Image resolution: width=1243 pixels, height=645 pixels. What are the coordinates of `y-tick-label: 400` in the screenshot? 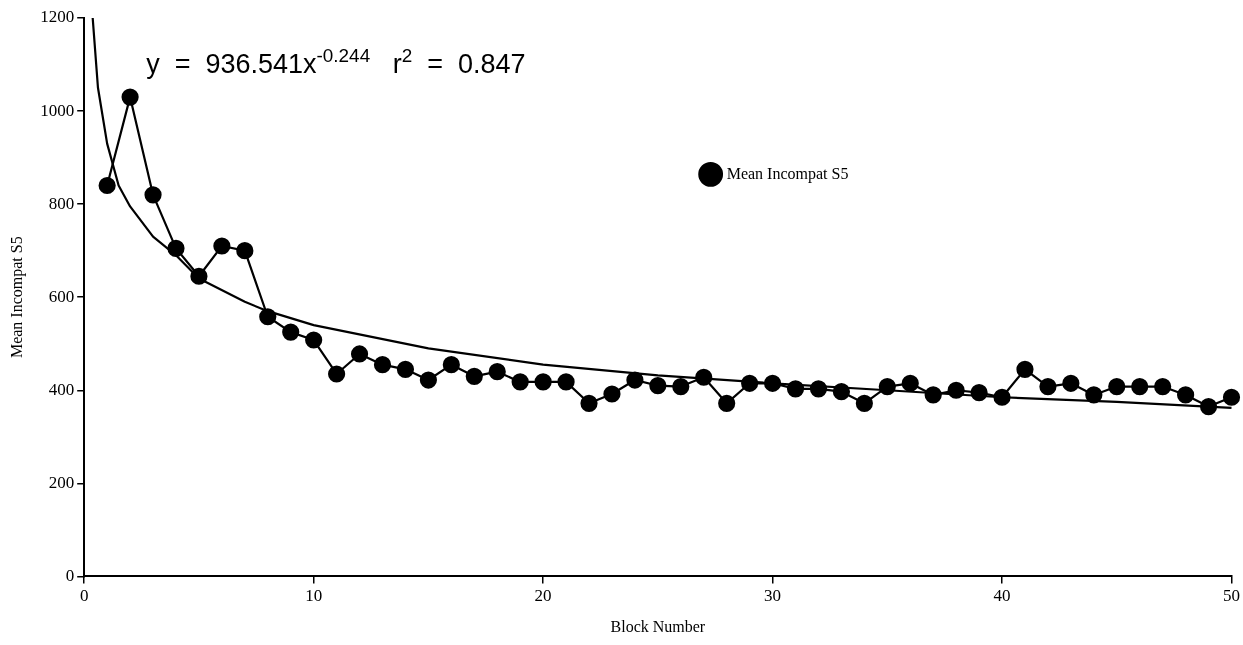 It's located at (61, 389).